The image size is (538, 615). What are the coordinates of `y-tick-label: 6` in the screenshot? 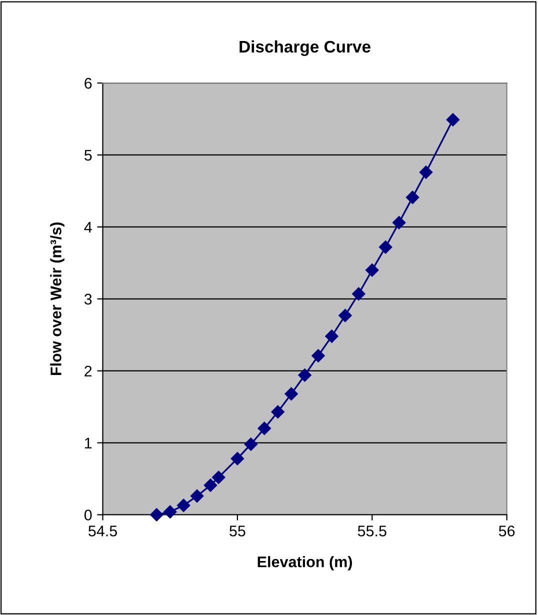 It's located at (88, 83).